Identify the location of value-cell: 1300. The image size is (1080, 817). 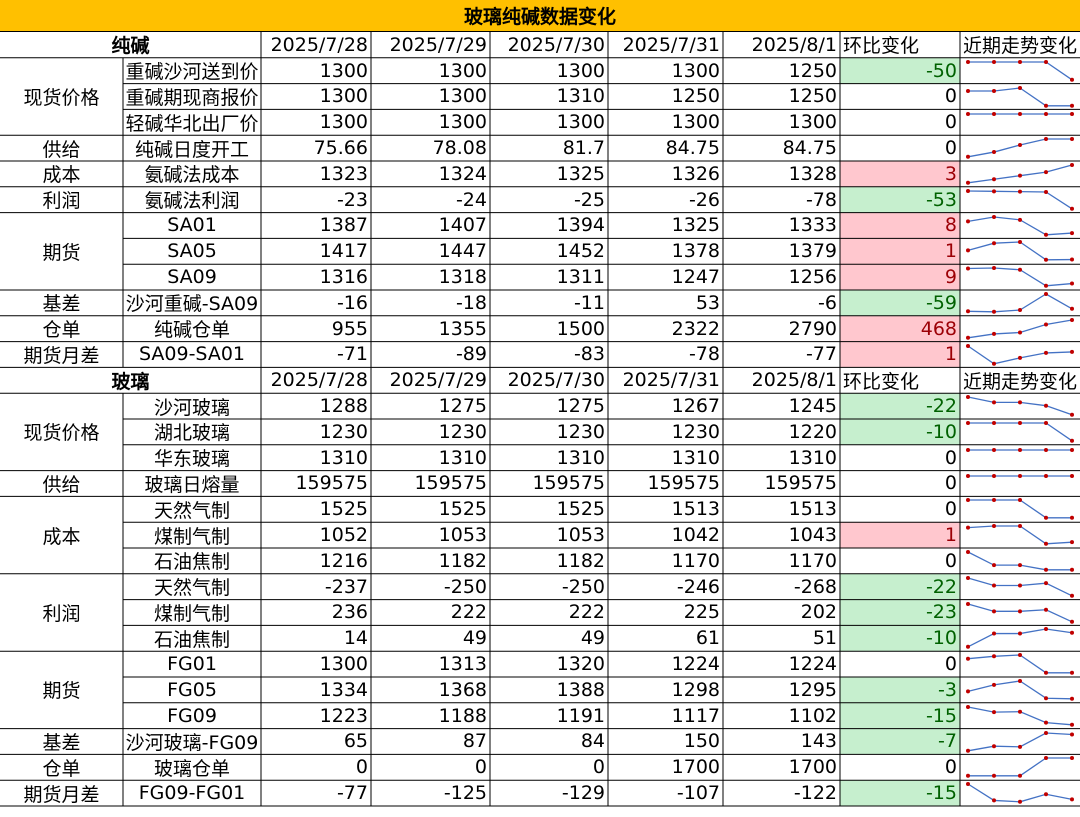
(343, 664).